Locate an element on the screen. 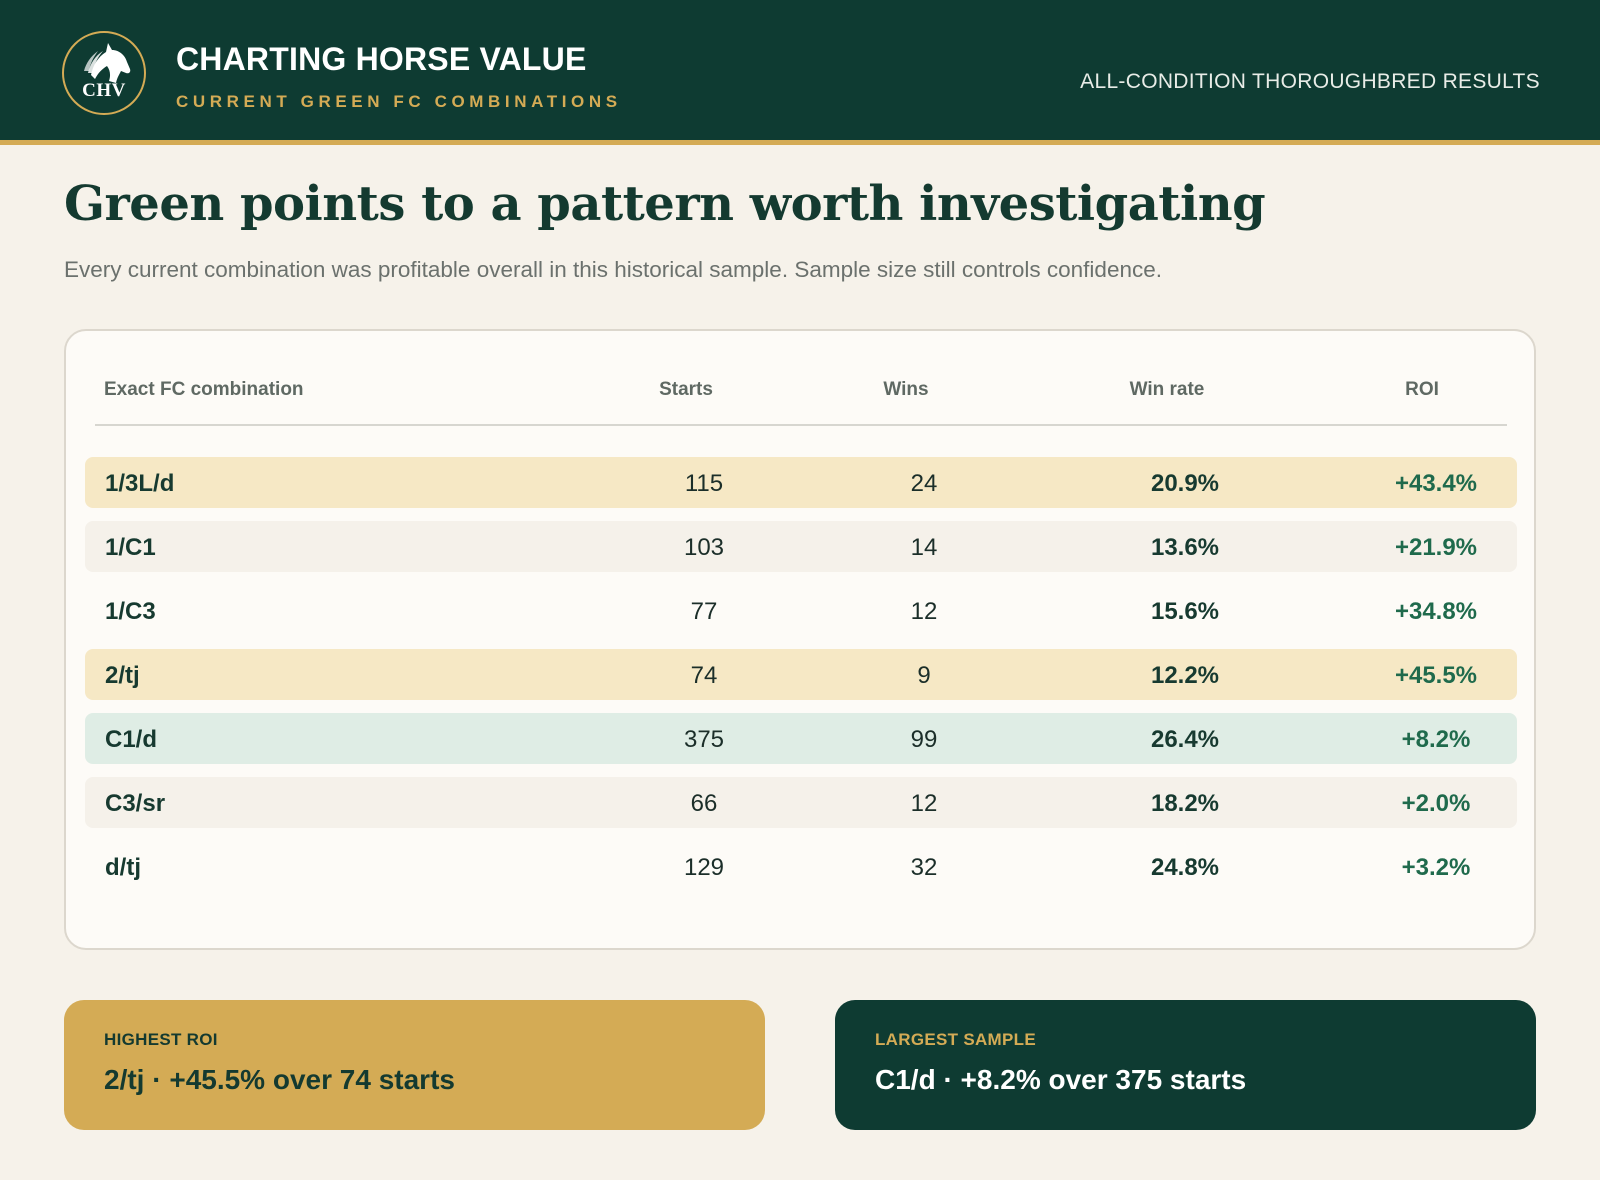 The height and width of the screenshot is (1180, 1600). cell-wins: 99 is located at coordinates (924, 739).